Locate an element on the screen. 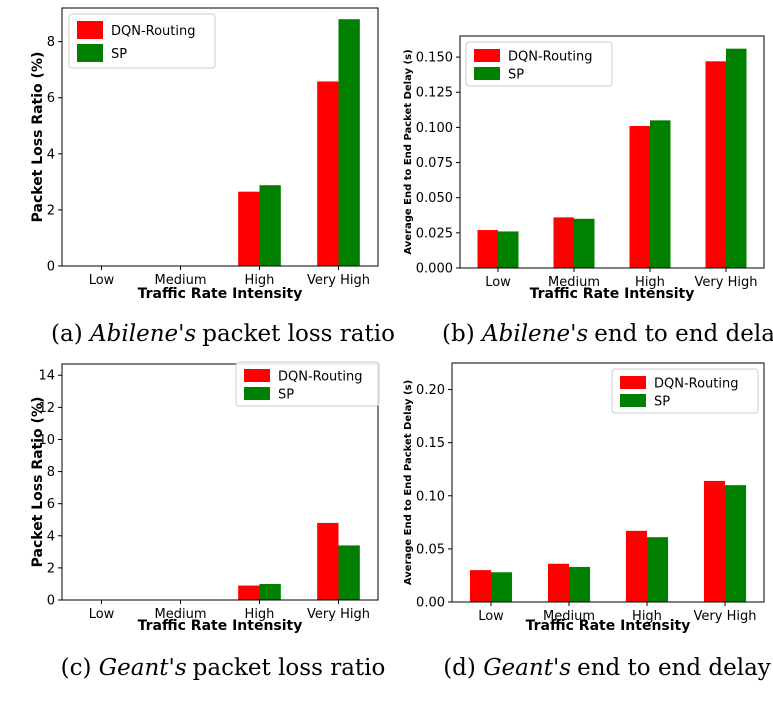  ytick-label-b-3: 0.075 is located at coordinates (434, 163).